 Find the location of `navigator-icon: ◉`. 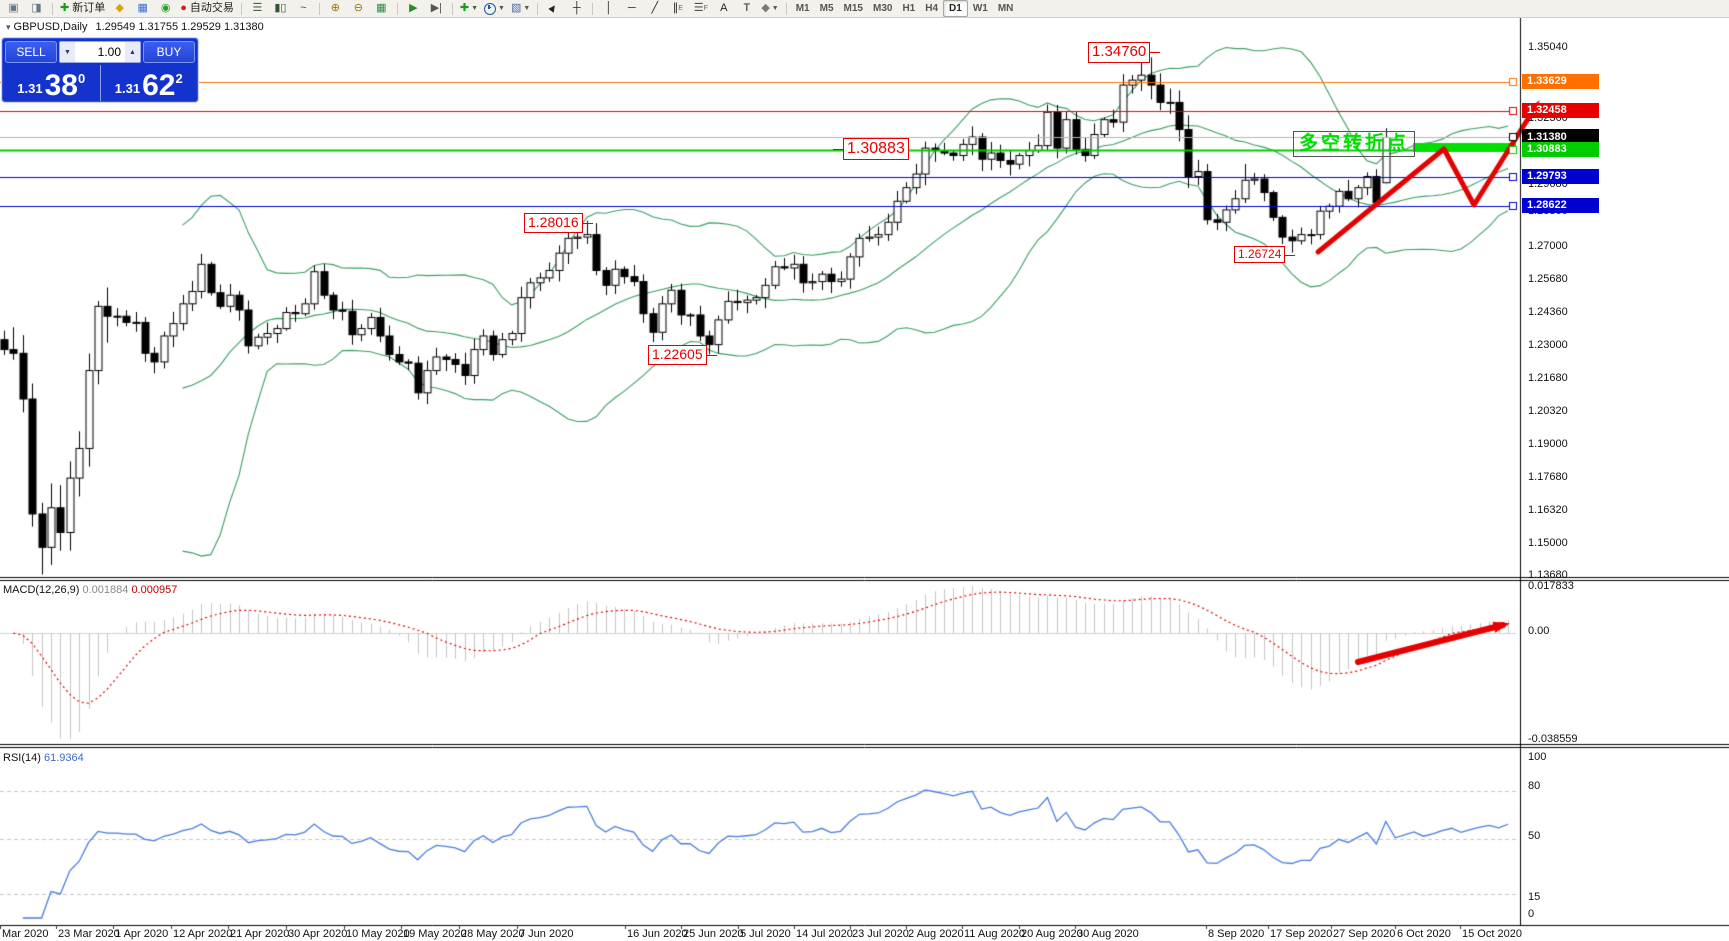

navigator-icon: ◉ is located at coordinates (165, 8).